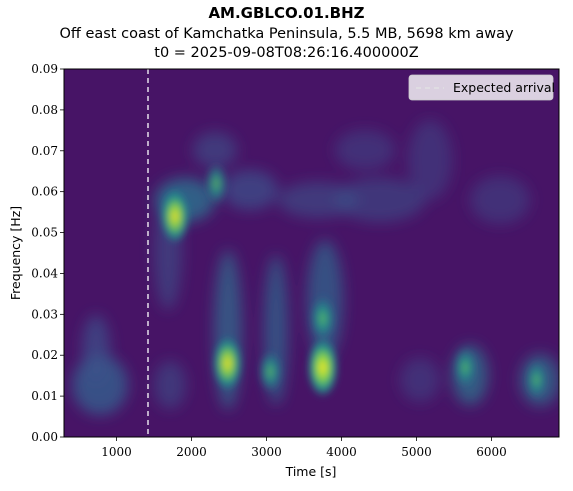  Describe the element at coordinates (191, 452) in the screenshot. I see `x-tick-label: 2000` at that location.